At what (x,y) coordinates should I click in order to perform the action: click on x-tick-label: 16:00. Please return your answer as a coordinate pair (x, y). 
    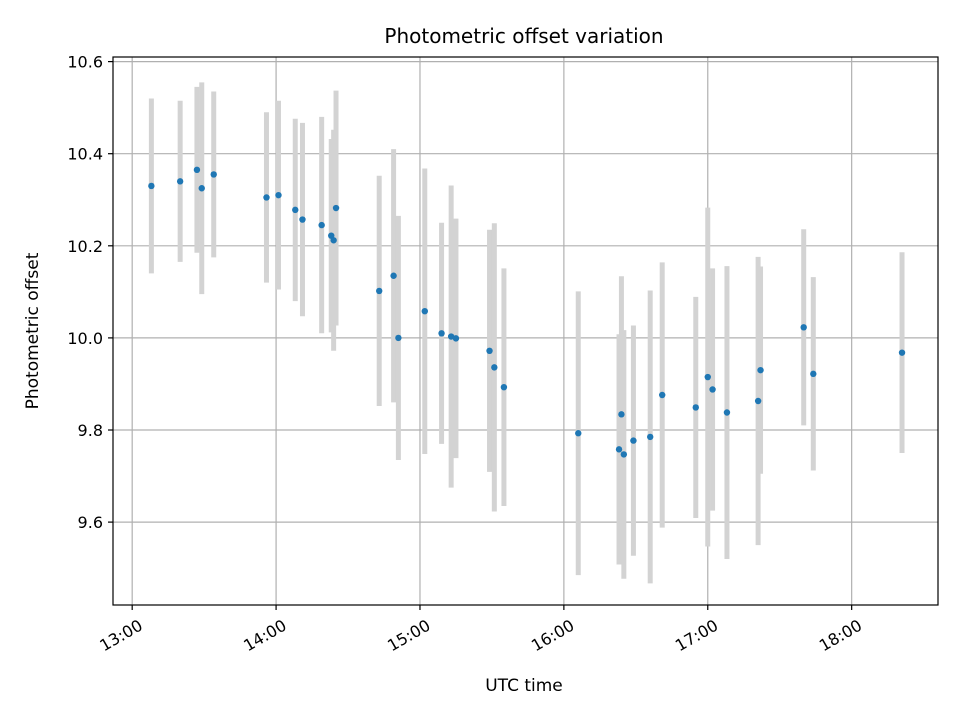
    Looking at the image, I should click on (552, 636).